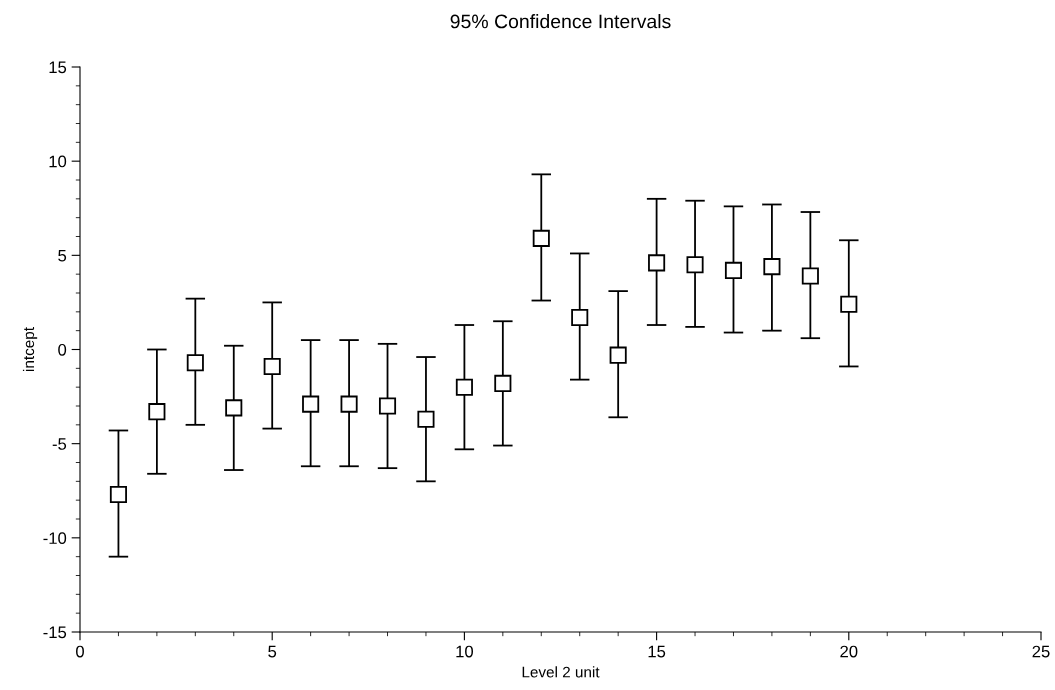 This screenshot has height=690, width=1055. What do you see at coordinates (272, 651) in the screenshot?
I see `x-tick-label: 5` at bounding box center [272, 651].